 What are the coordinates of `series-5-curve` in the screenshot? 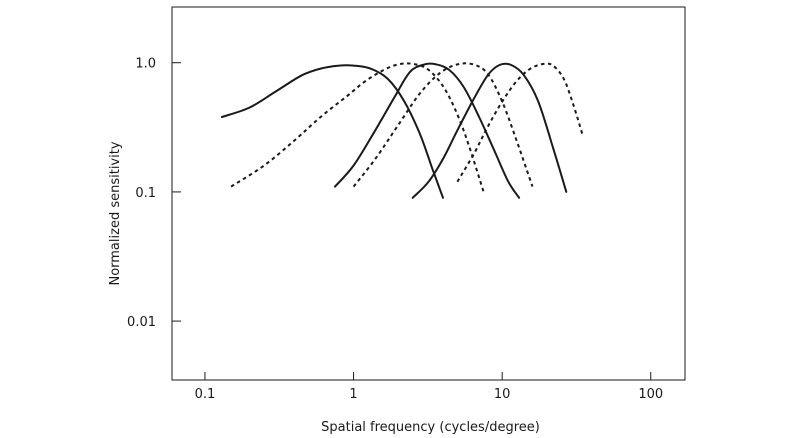 It's located at (489, 130).